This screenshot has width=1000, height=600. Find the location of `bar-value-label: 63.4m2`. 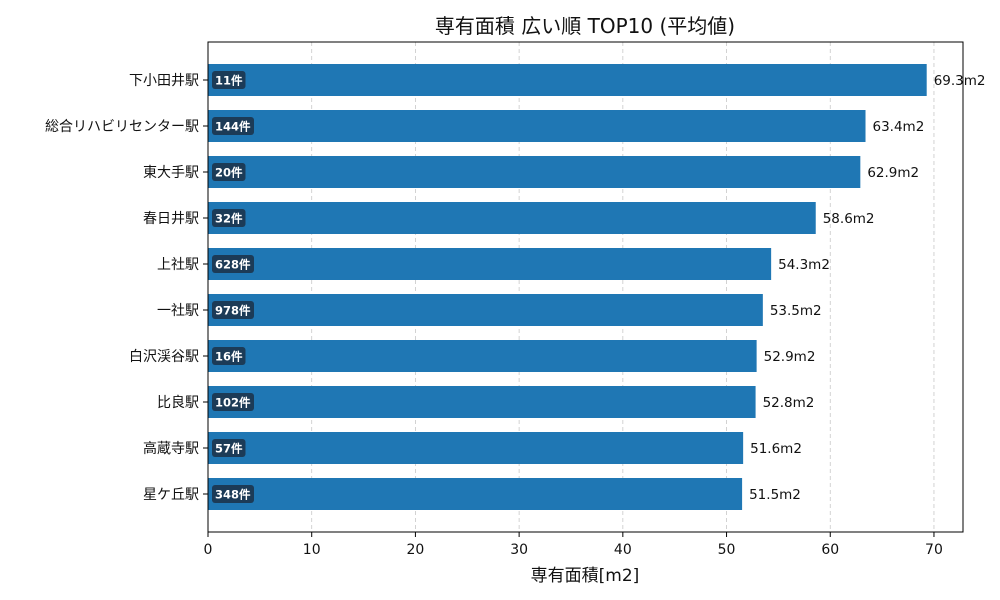

bar-value-label: 63.4m2 is located at coordinates (899, 127).